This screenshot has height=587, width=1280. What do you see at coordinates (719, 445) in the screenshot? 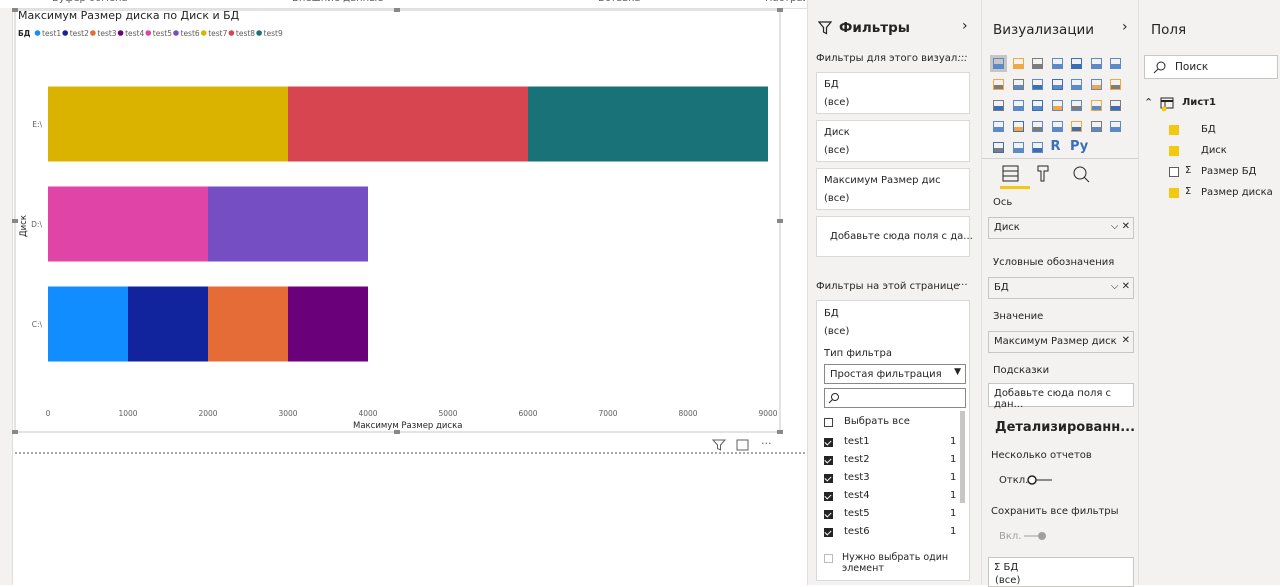
I see `filter-icon` at bounding box center [719, 445].